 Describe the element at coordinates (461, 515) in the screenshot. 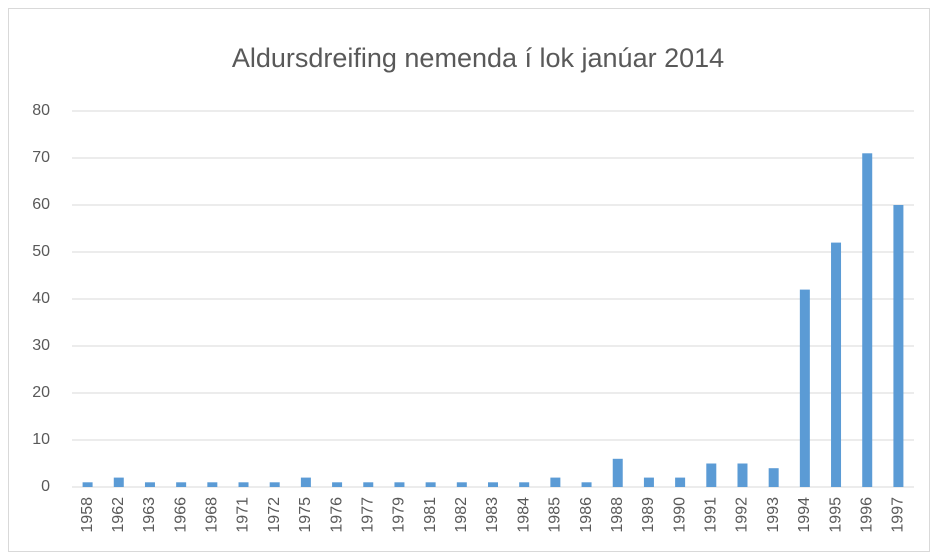

I see `x-tick-label: 1982` at that location.